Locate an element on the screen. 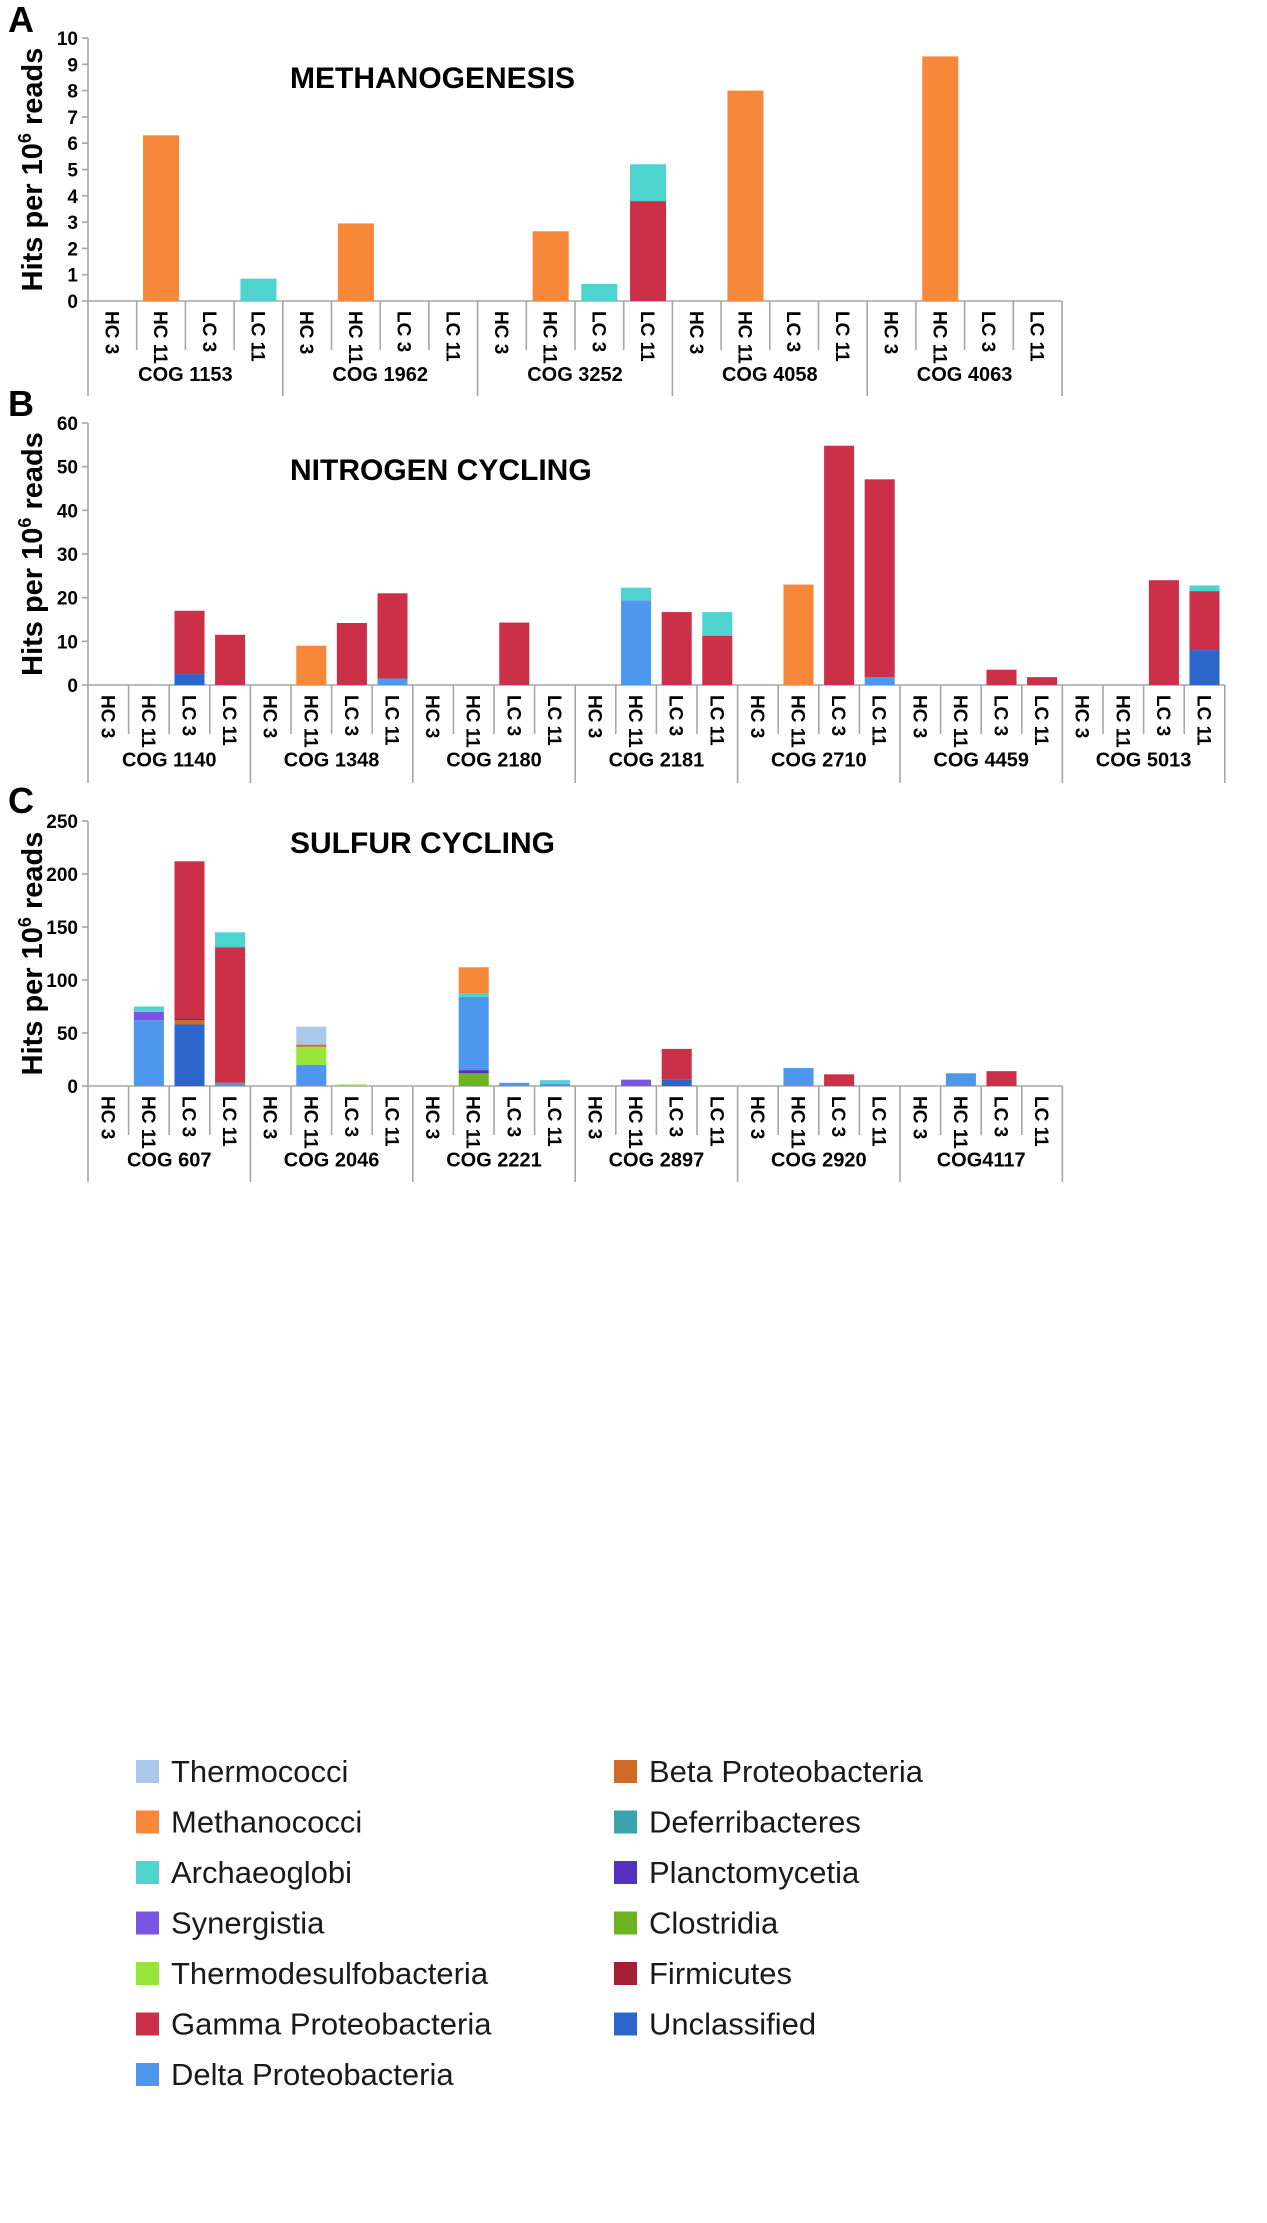 This screenshot has width=1267, height=2223. y-tick-label: 0 is located at coordinates (72, 302).